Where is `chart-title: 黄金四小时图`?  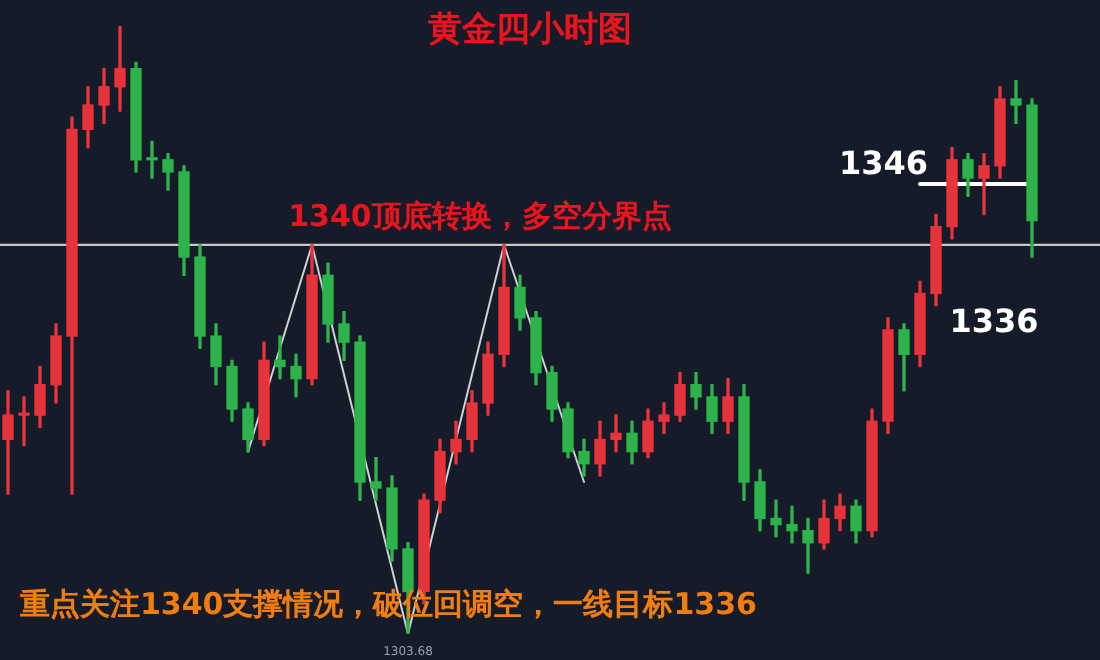 chart-title: 黄金四小时图 is located at coordinates (529, 29).